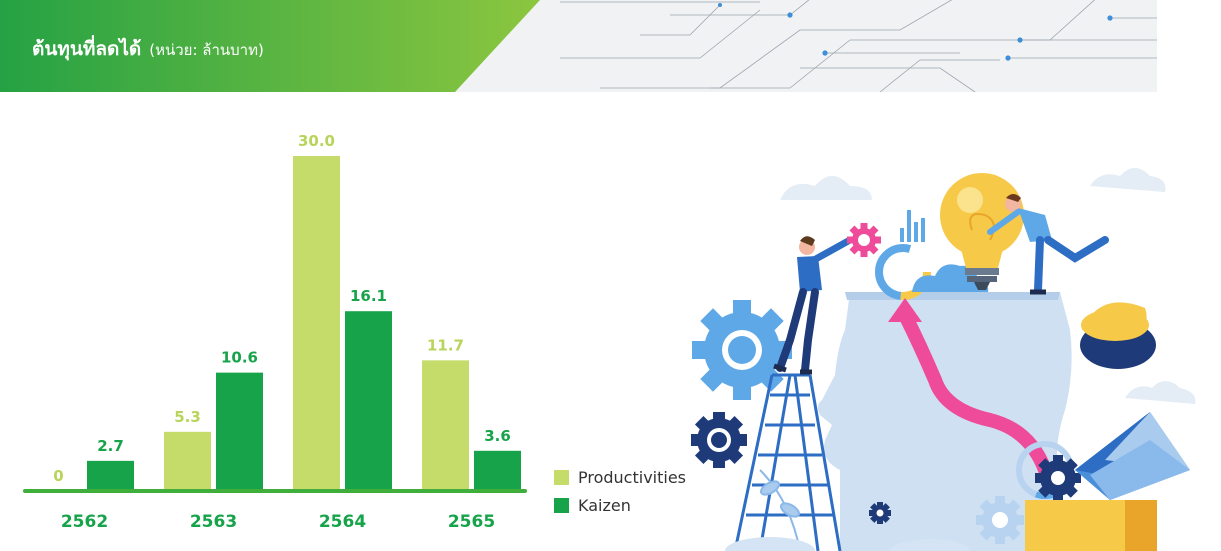  I want to click on light-bulb-icon, so click(982, 231).